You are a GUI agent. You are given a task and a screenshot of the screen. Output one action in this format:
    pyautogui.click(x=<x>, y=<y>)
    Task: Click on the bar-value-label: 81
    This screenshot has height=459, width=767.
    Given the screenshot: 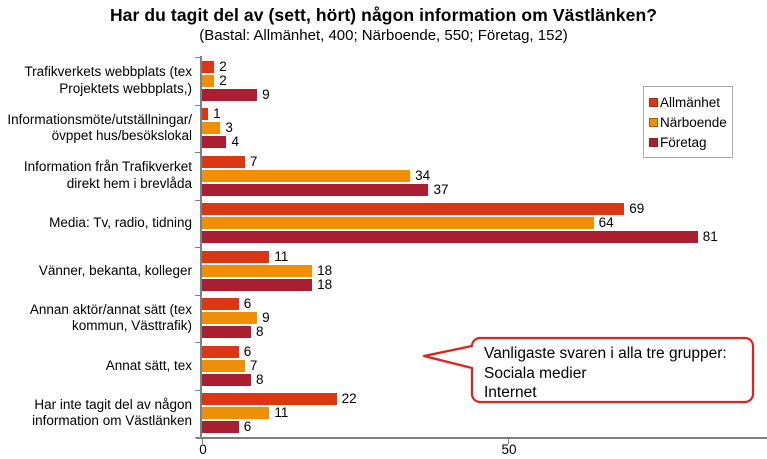 What is the action you would take?
    pyautogui.click(x=710, y=237)
    